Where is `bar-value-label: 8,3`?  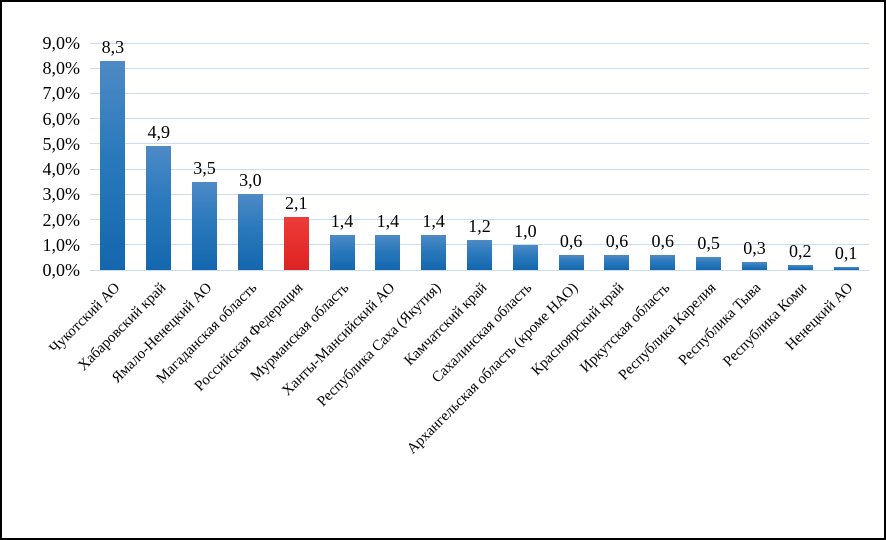 bar-value-label: 8,3 is located at coordinates (113, 46).